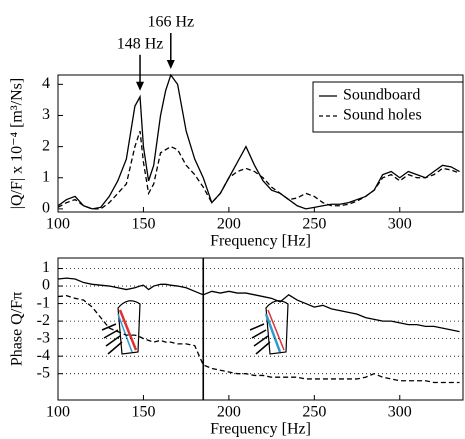 This screenshot has height=439, width=465. What do you see at coordinates (43, 372) in the screenshot?
I see `y-tick-label: -5` at bounding box center [43, 372].